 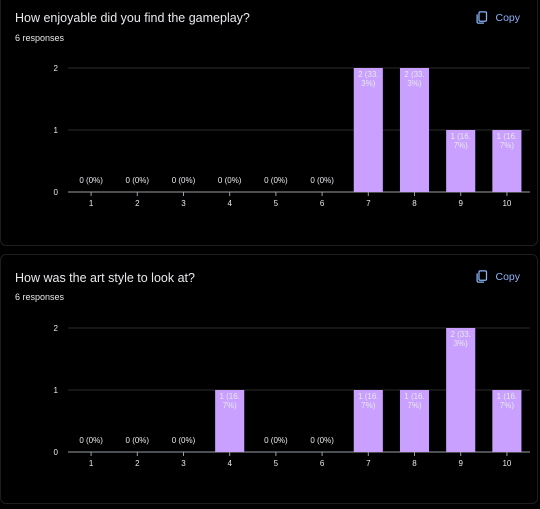 I want to click on x-tick-label: 8, so click(x=414, y=203).